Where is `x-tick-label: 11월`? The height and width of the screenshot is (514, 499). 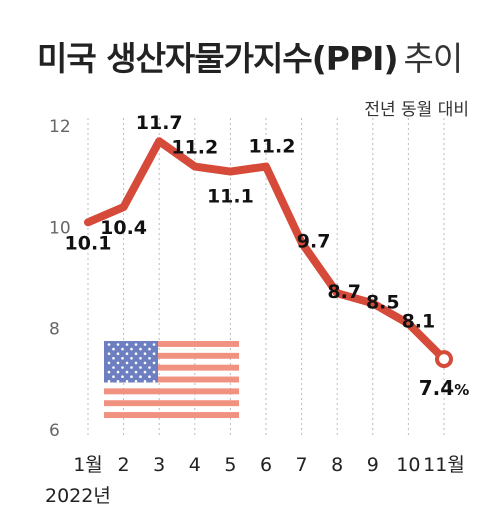
x-tick-label: 11월 is located at coordinates (444, 465).